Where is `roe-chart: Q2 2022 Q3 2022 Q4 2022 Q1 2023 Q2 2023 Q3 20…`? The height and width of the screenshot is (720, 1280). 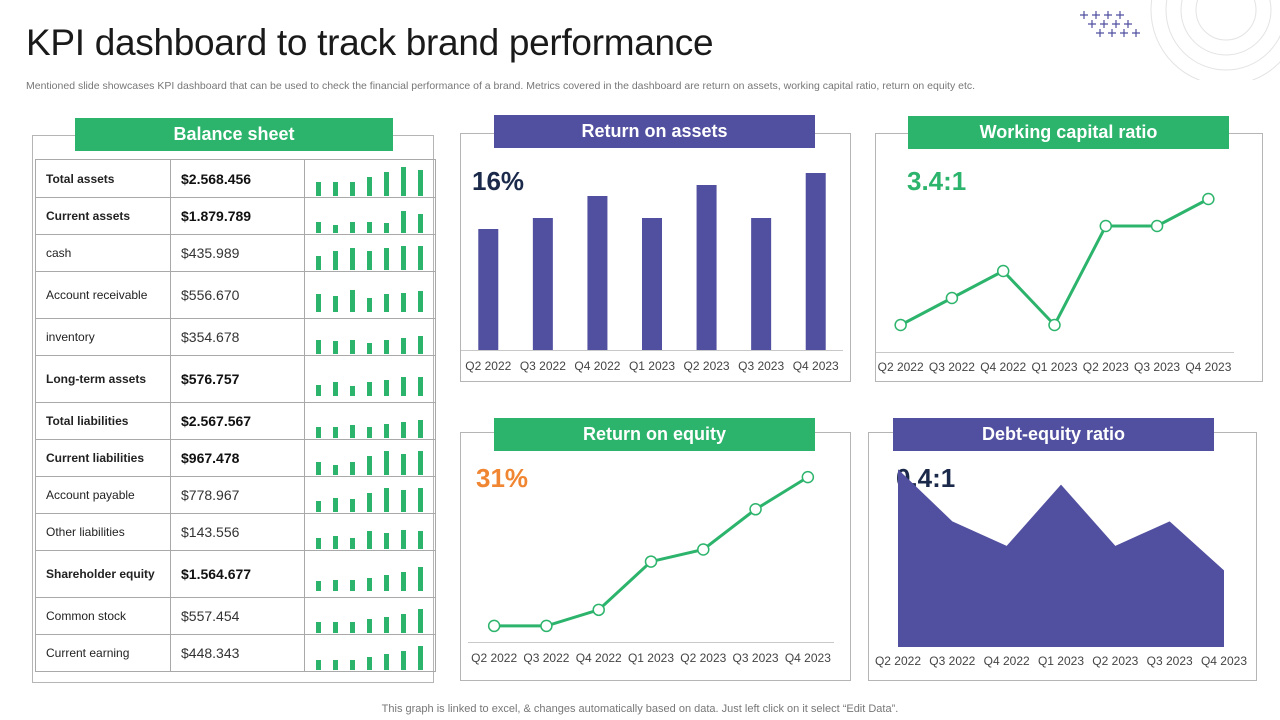
roe-chart: Q2 2022 Q3 2022 Q4 2022 Q1 2023 Q2 2023 Q3 20… is located at coordinates (651, 567).